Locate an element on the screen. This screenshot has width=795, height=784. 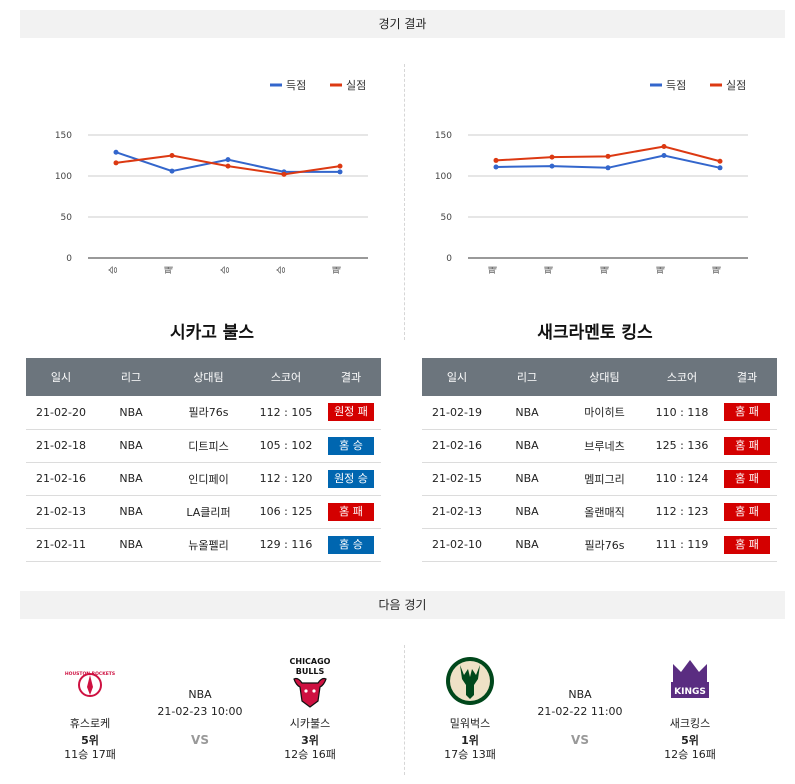
date-cell: 21-02-20 is located at coordinates (61, 413).